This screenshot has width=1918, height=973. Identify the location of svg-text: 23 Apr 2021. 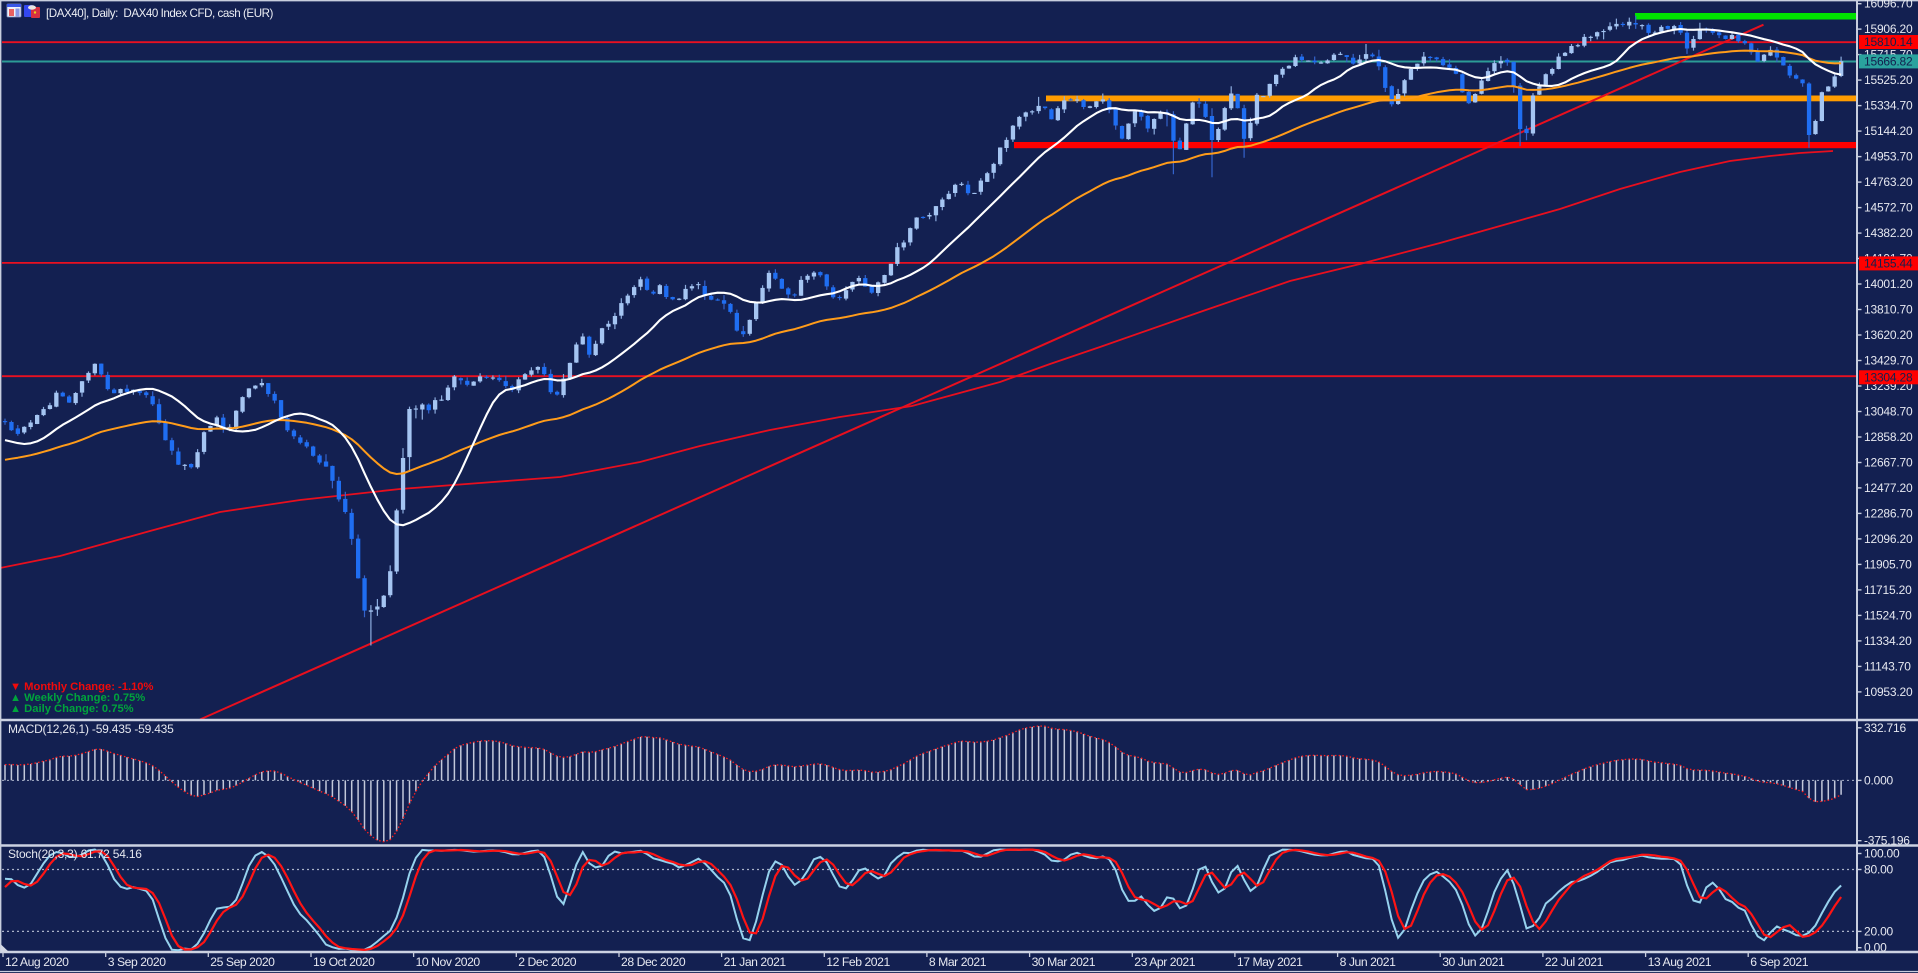
(1164, 962).